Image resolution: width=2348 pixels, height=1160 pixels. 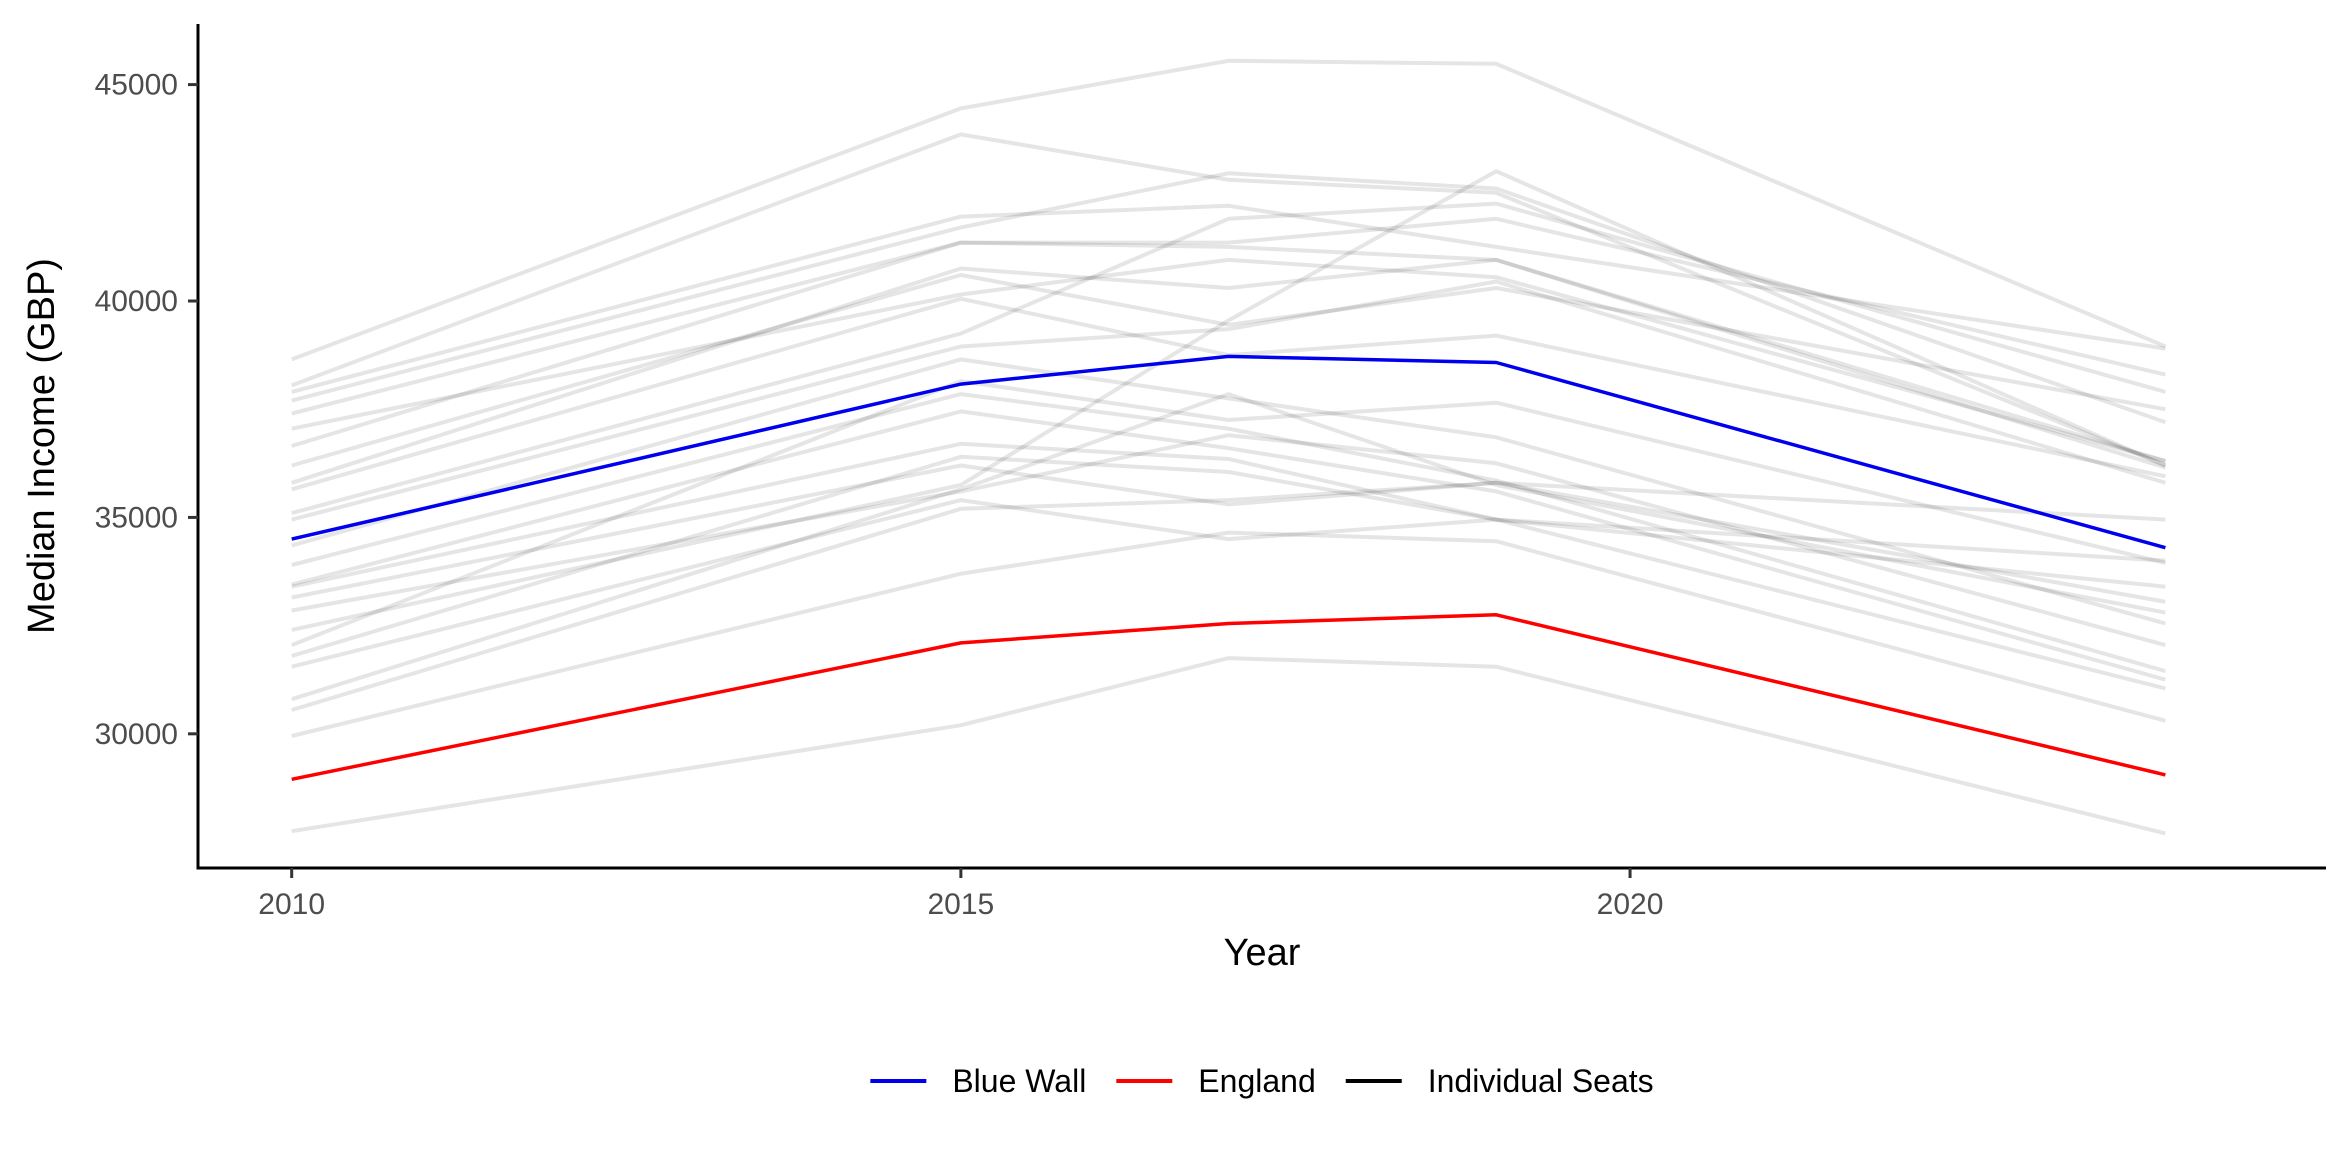 What do you see at coordinates (1541, 1081) in the screenshot?
I see `legend-label-individual-seats: Individual Seats` at bounding box center [1541, 1081].